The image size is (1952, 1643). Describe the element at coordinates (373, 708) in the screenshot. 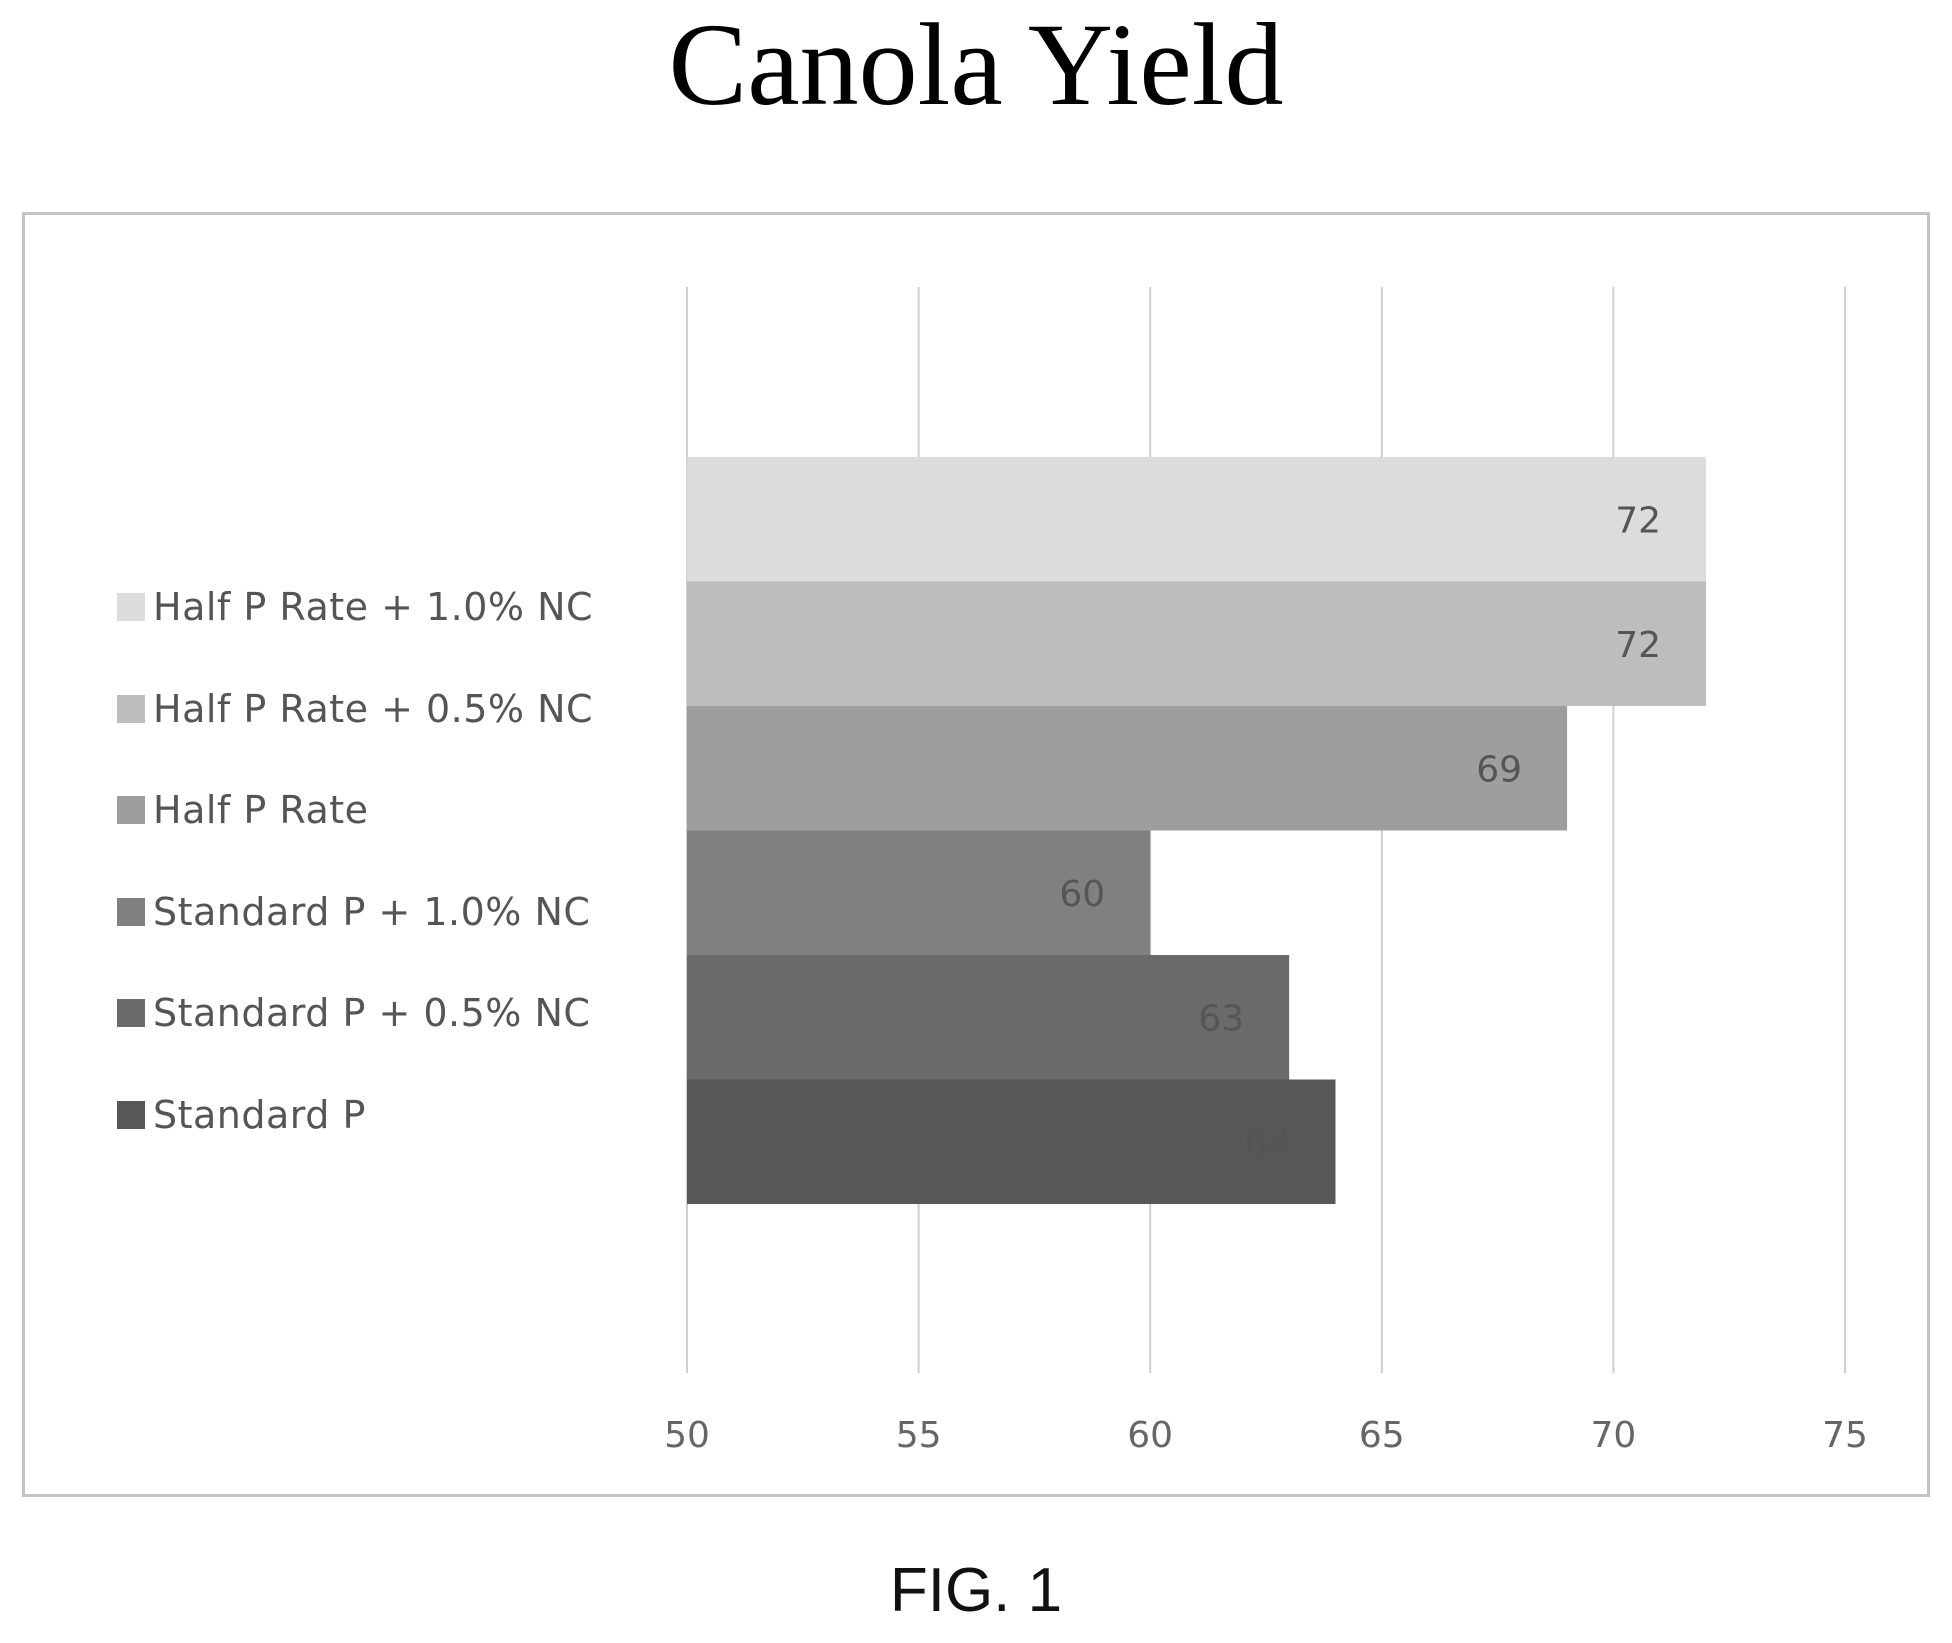

I see `legend-label: Half P Rate + 0.5% NC` at that location.